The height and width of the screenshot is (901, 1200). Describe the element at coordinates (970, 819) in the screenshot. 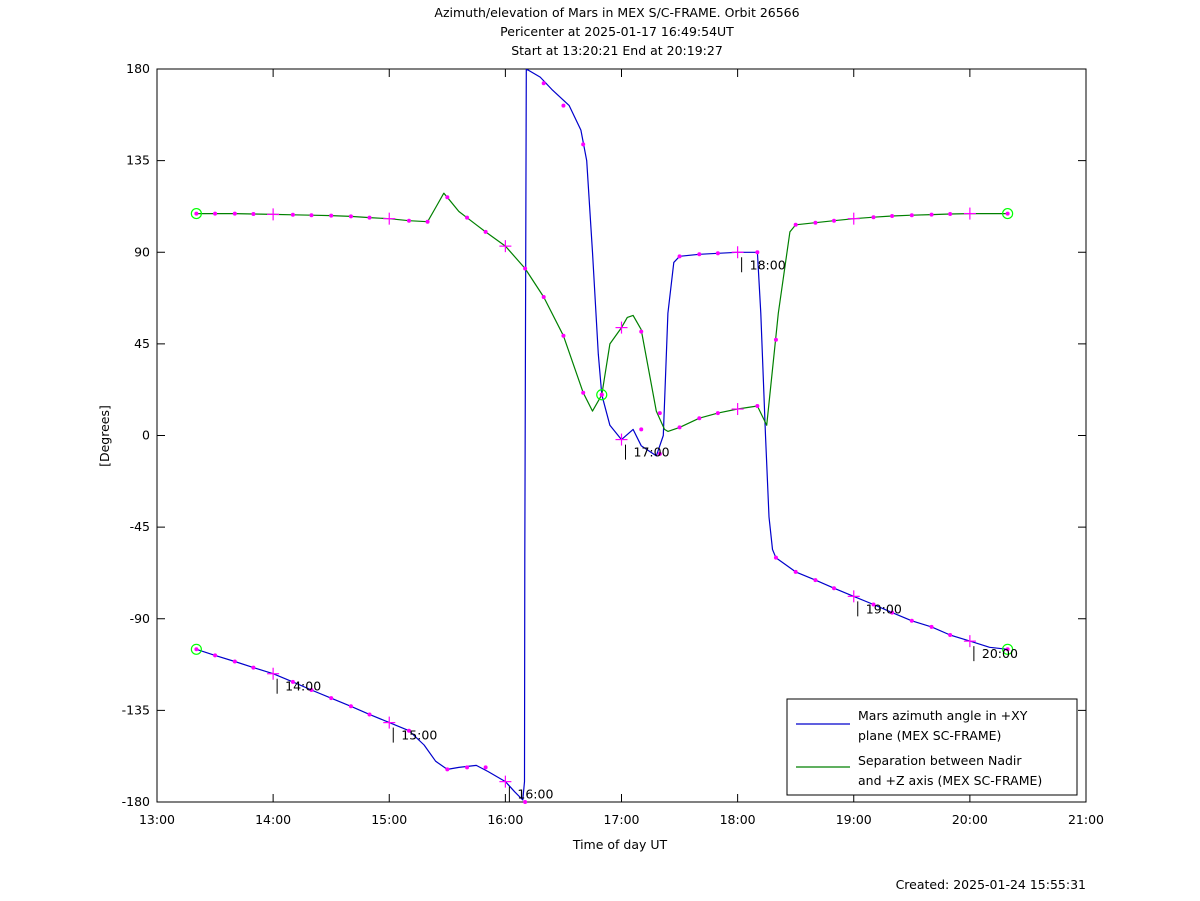

I see `x-tick-label: 20:00` at that location.